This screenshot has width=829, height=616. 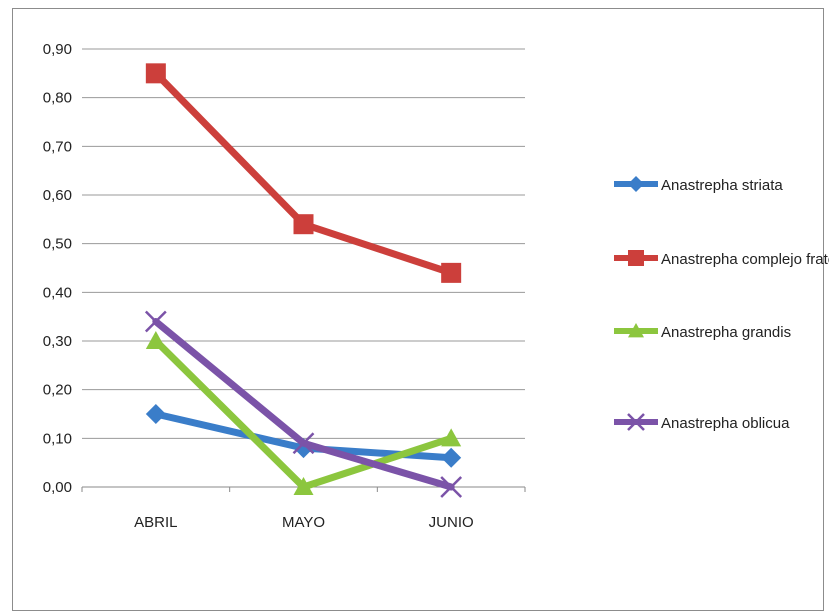 What do you see at coordinates (303, 509) in the screenshot?
I see `x-axis-ticks: ABRIL MAYO JUNIO` at bounding box center [303, 509].